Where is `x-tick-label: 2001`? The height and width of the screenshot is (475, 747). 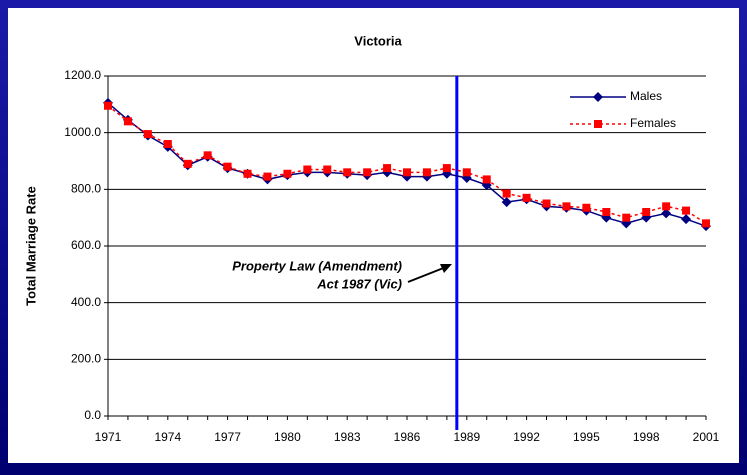 x-tick-label: 2001 is located at coordinates (706, 437).